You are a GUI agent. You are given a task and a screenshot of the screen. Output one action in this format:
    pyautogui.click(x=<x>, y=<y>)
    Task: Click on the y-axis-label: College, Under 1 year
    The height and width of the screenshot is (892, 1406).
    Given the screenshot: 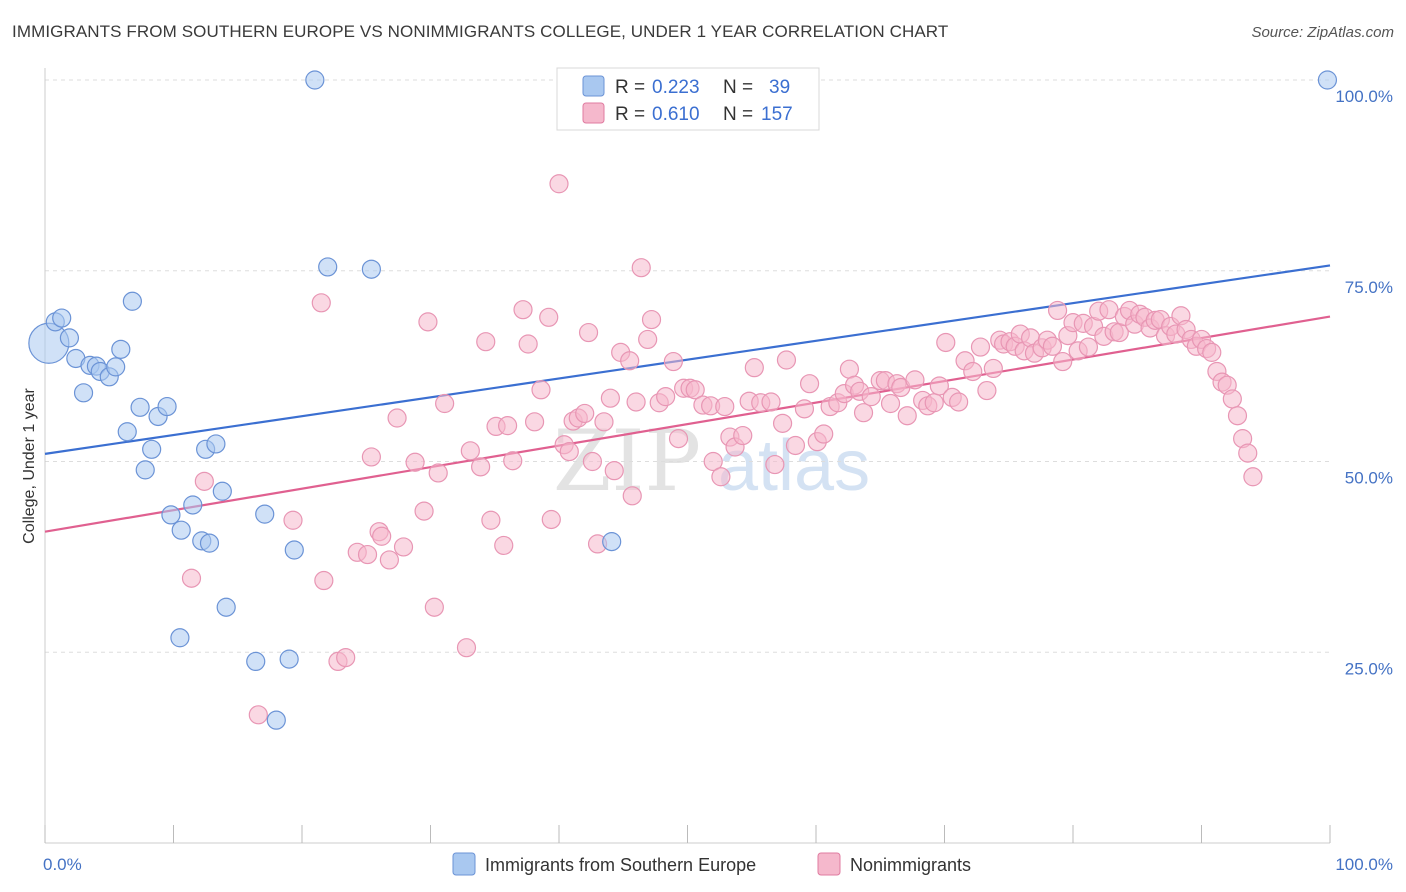 What is the action you would take?
    pyautogui.click(x=29, y=466)
    